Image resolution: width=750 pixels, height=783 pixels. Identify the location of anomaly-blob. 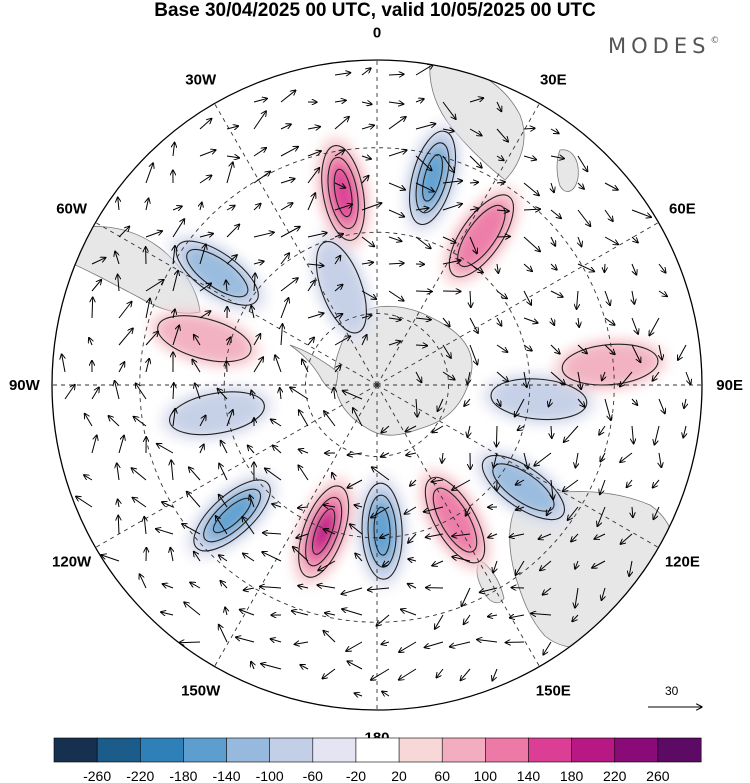
(217, 413).